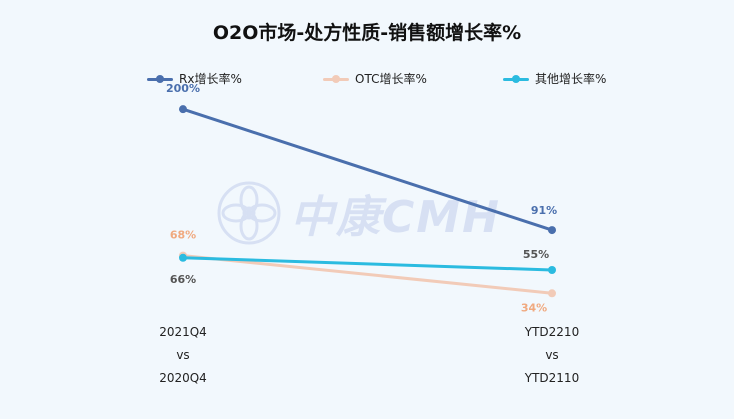 This screenshot has height=419, width=734. I want to click on data-label-2-1: 55%, so click(536, 254).